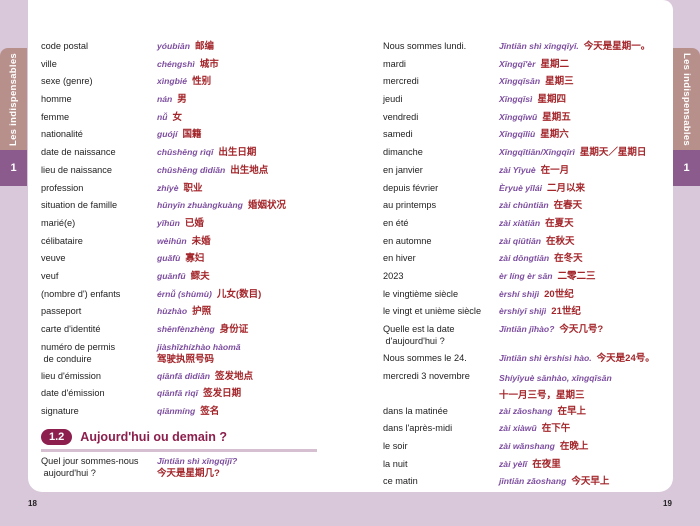 This screenshot has width=700, height=526. I want to click on hanzi: 在秋天, so click(560, 241).